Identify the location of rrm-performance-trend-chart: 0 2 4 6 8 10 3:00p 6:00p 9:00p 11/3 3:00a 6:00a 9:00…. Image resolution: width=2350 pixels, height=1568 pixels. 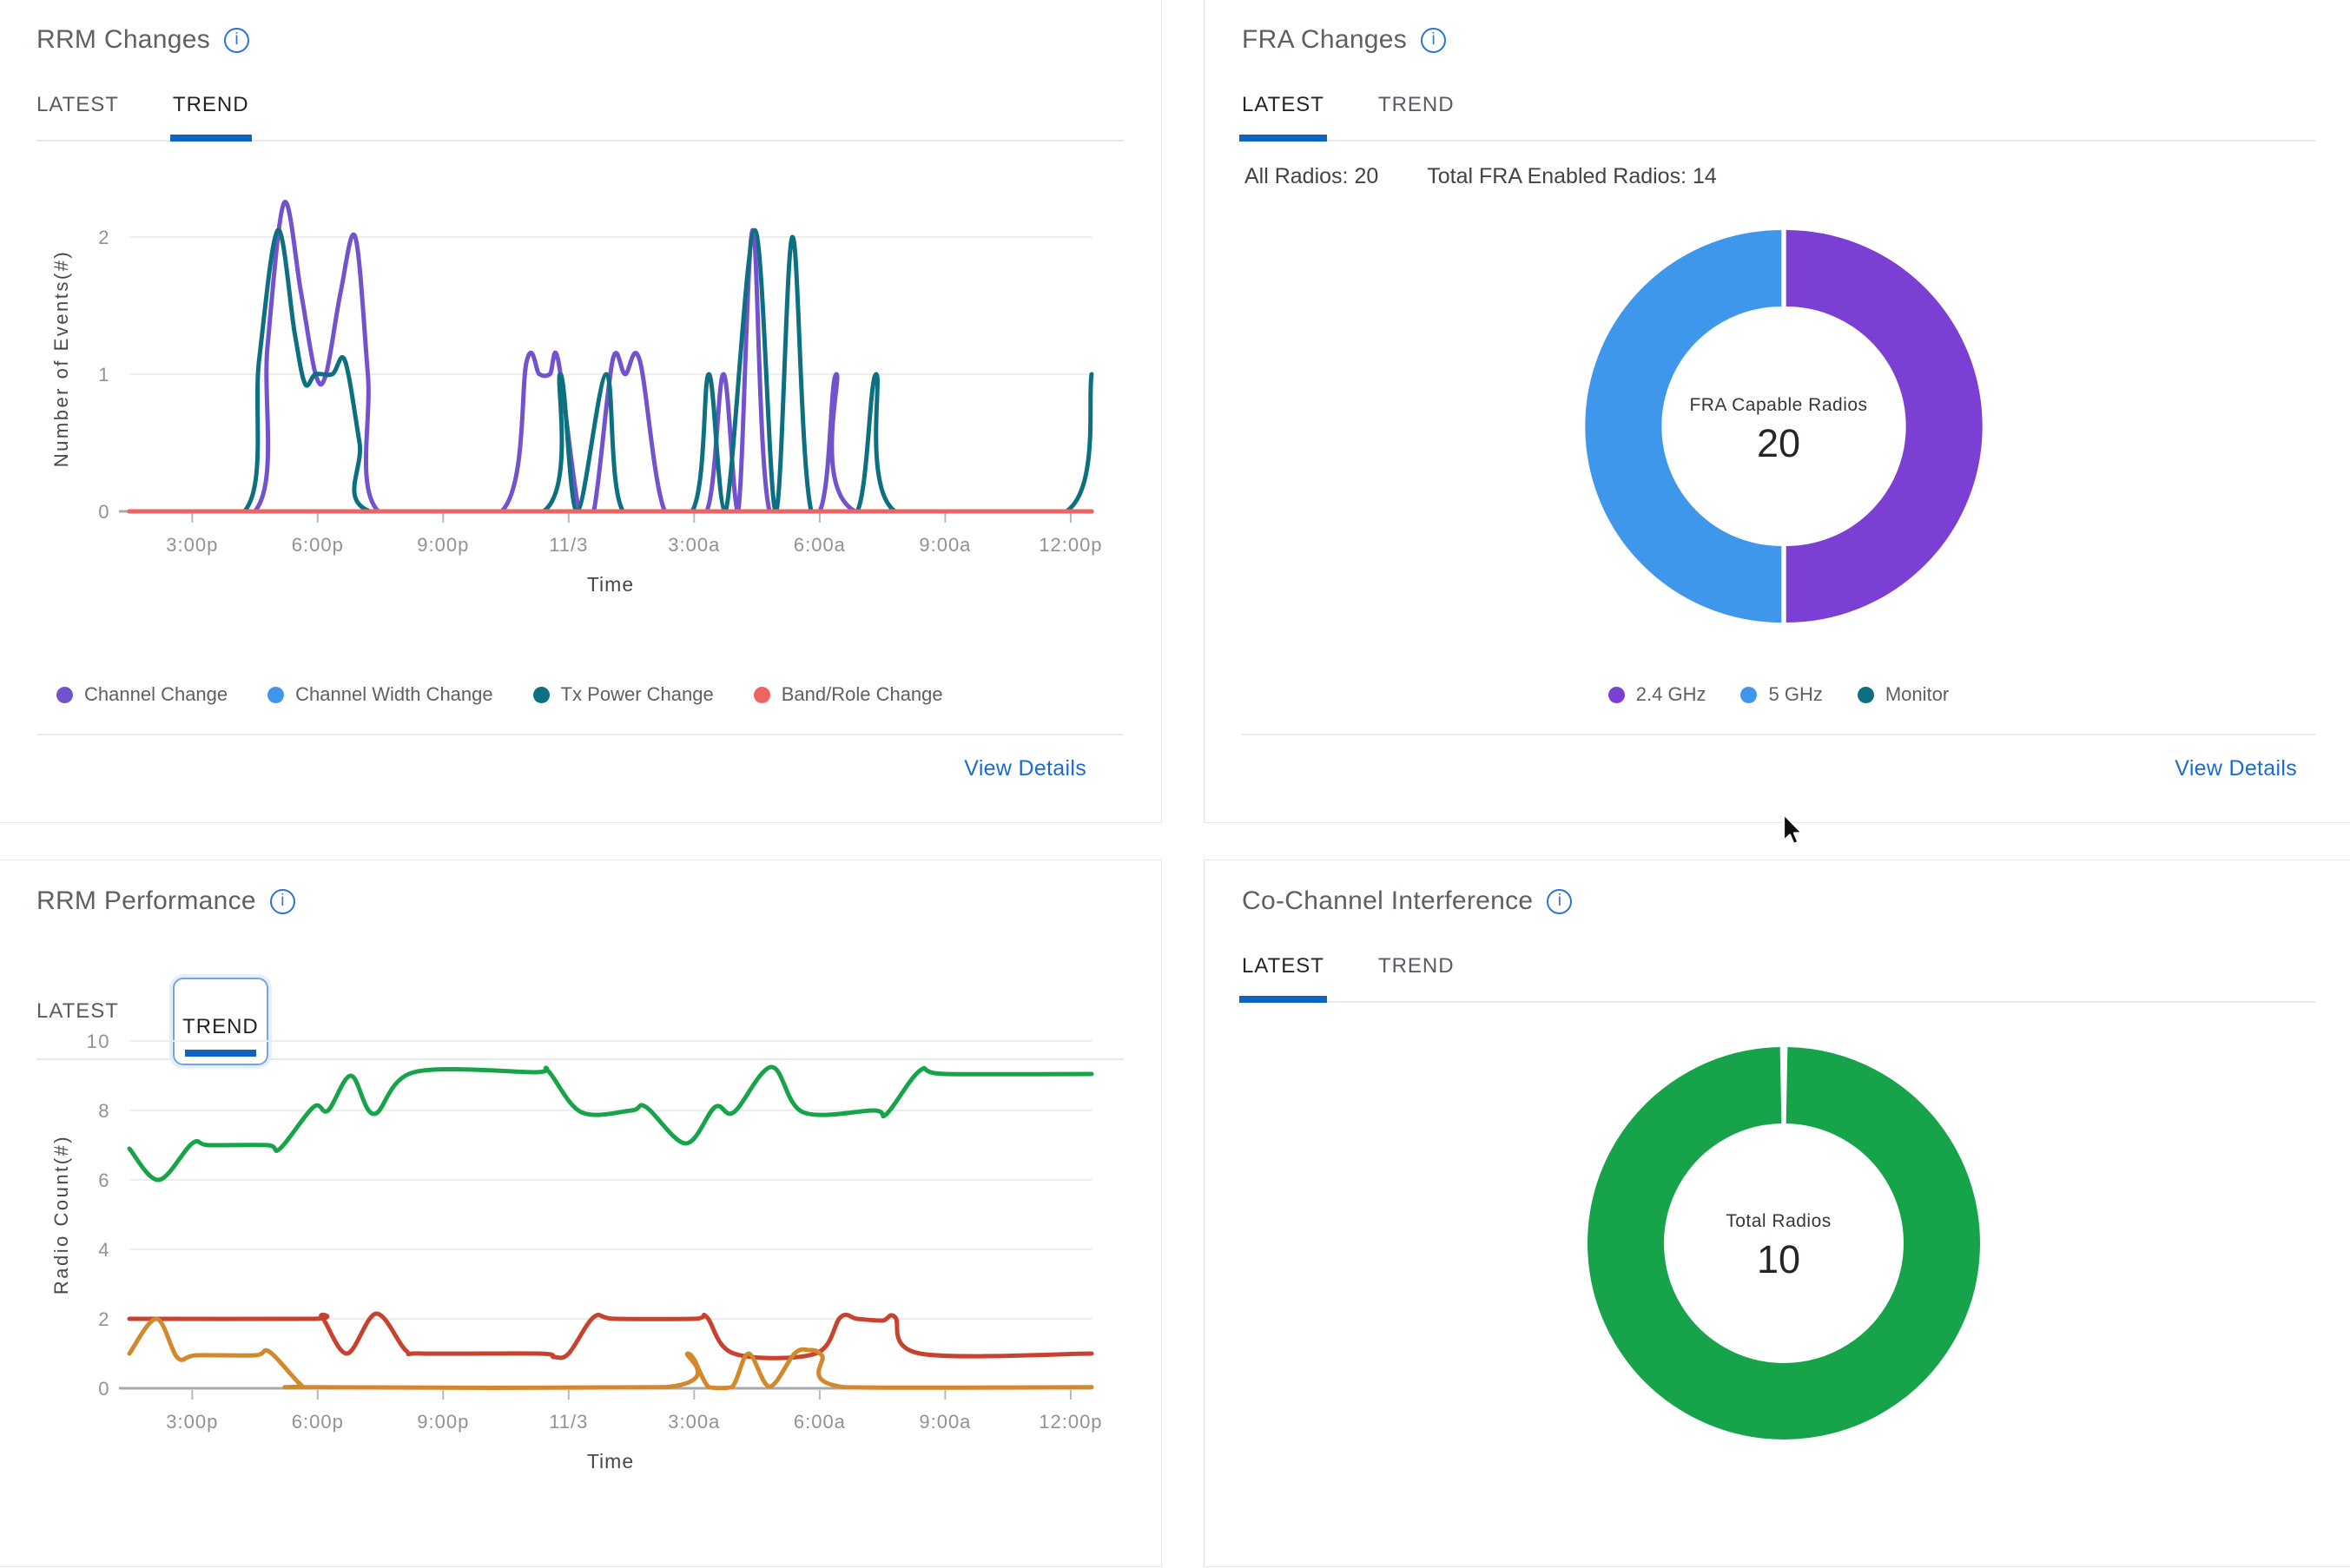
(576, 1251).